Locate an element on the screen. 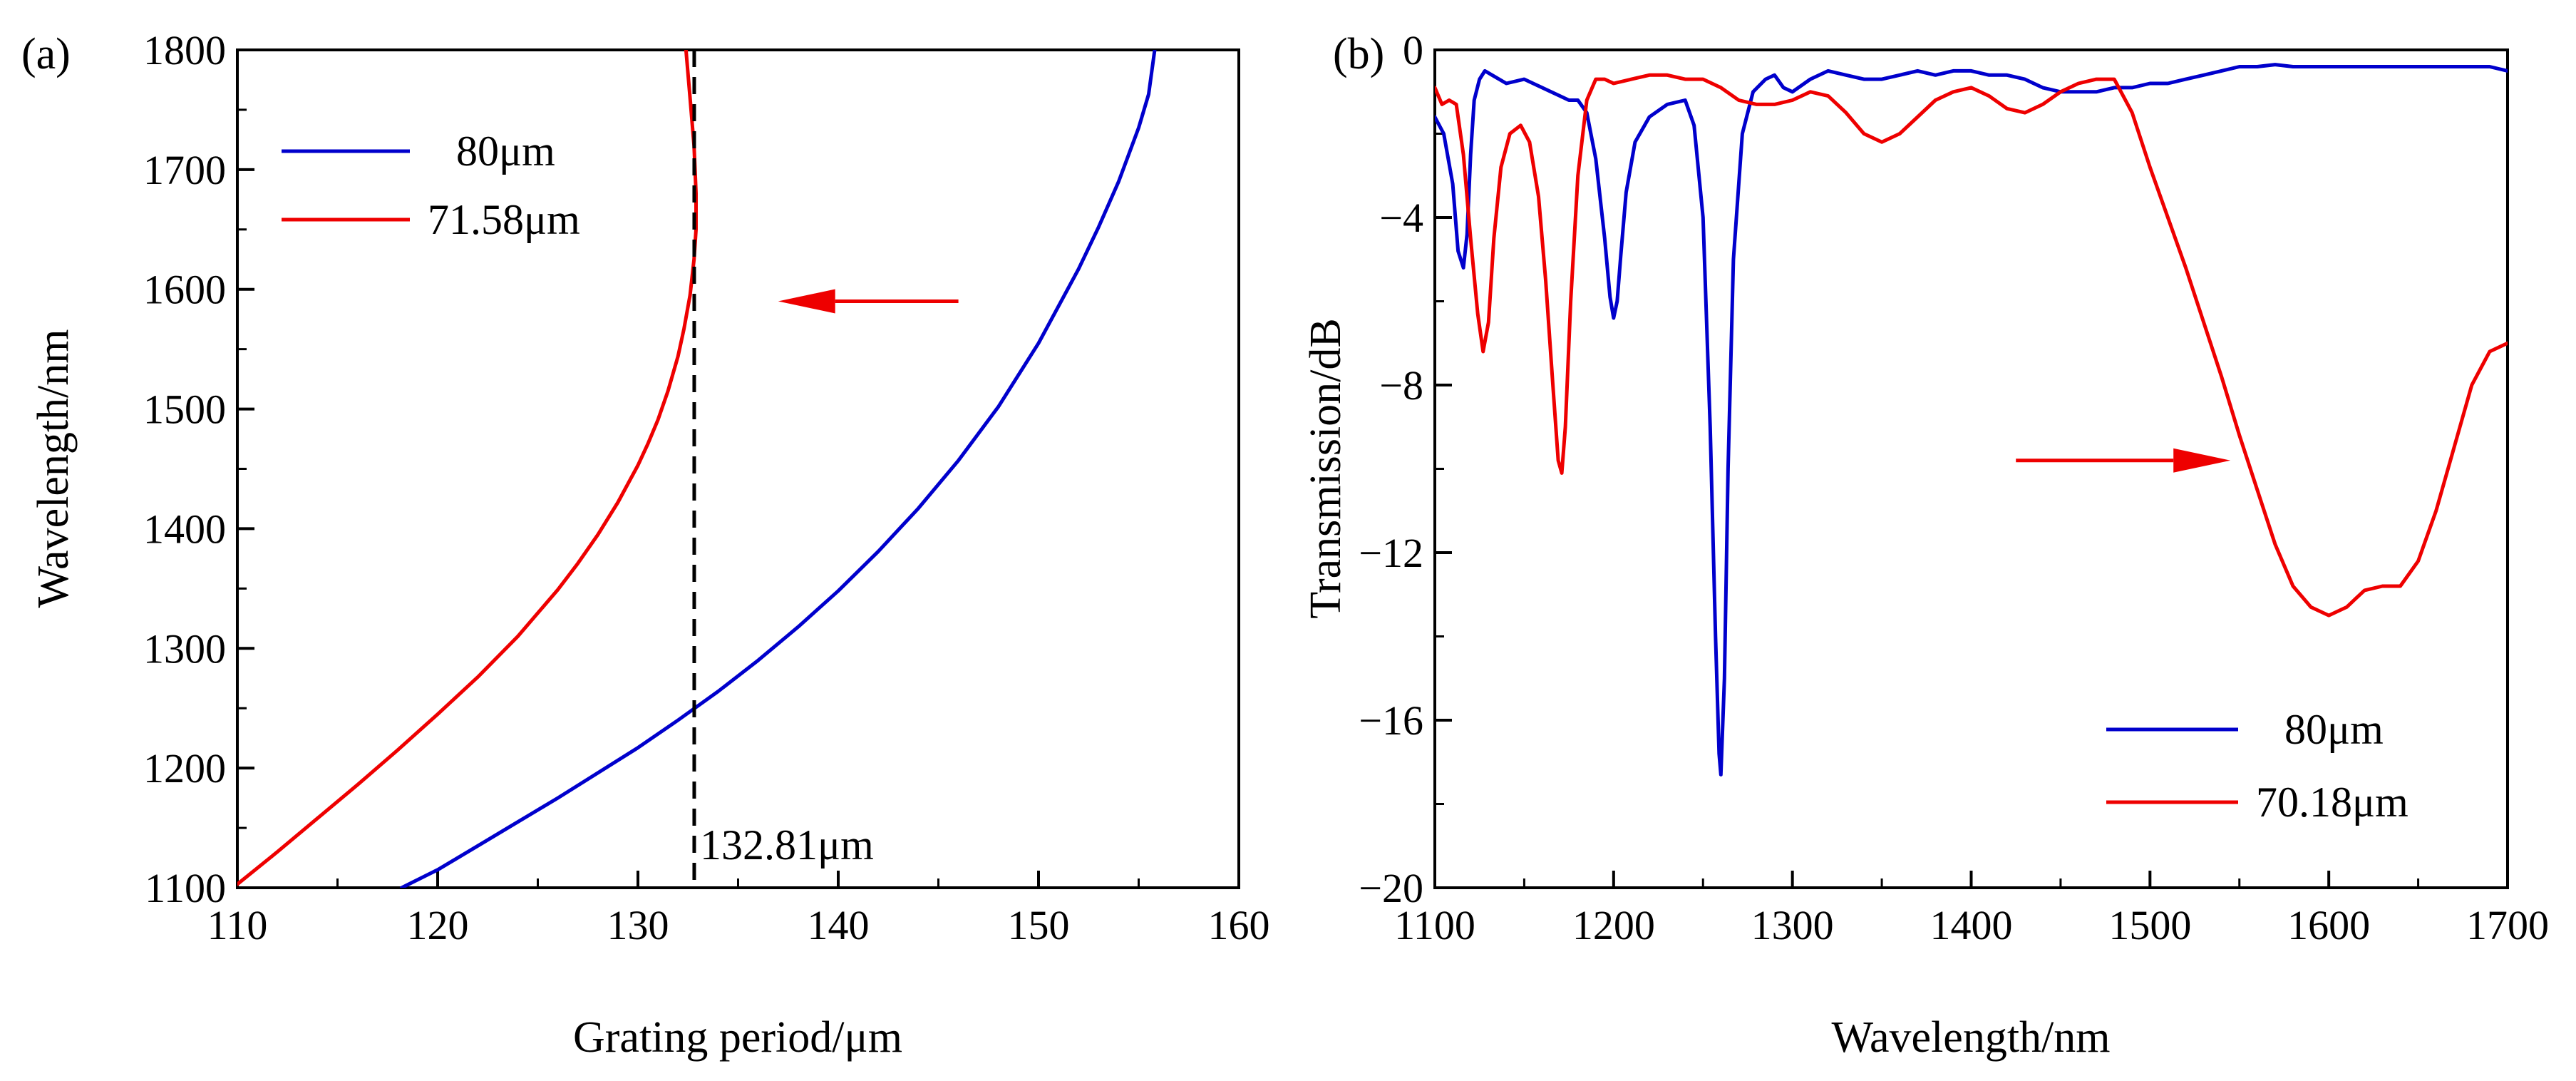 This screenshot has width=2576, height=1081. panel-b-arrow is located at coordinates (2123, 461).